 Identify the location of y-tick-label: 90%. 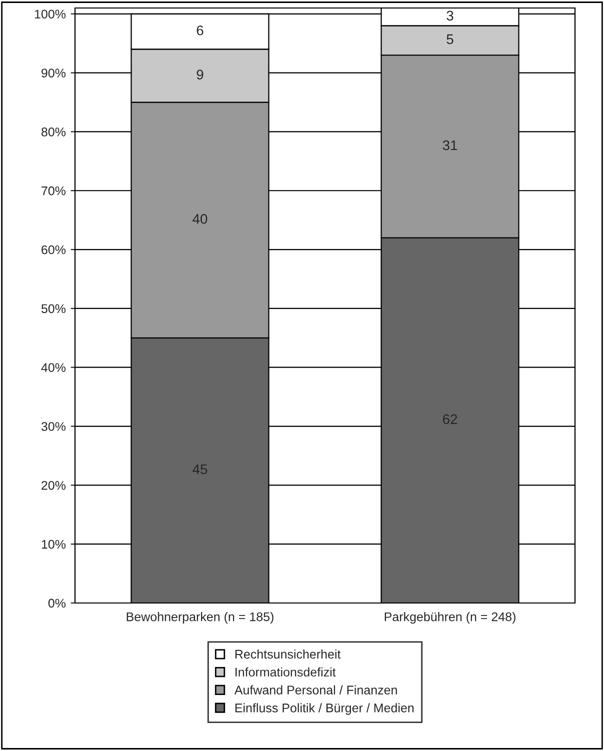
(54, 73).